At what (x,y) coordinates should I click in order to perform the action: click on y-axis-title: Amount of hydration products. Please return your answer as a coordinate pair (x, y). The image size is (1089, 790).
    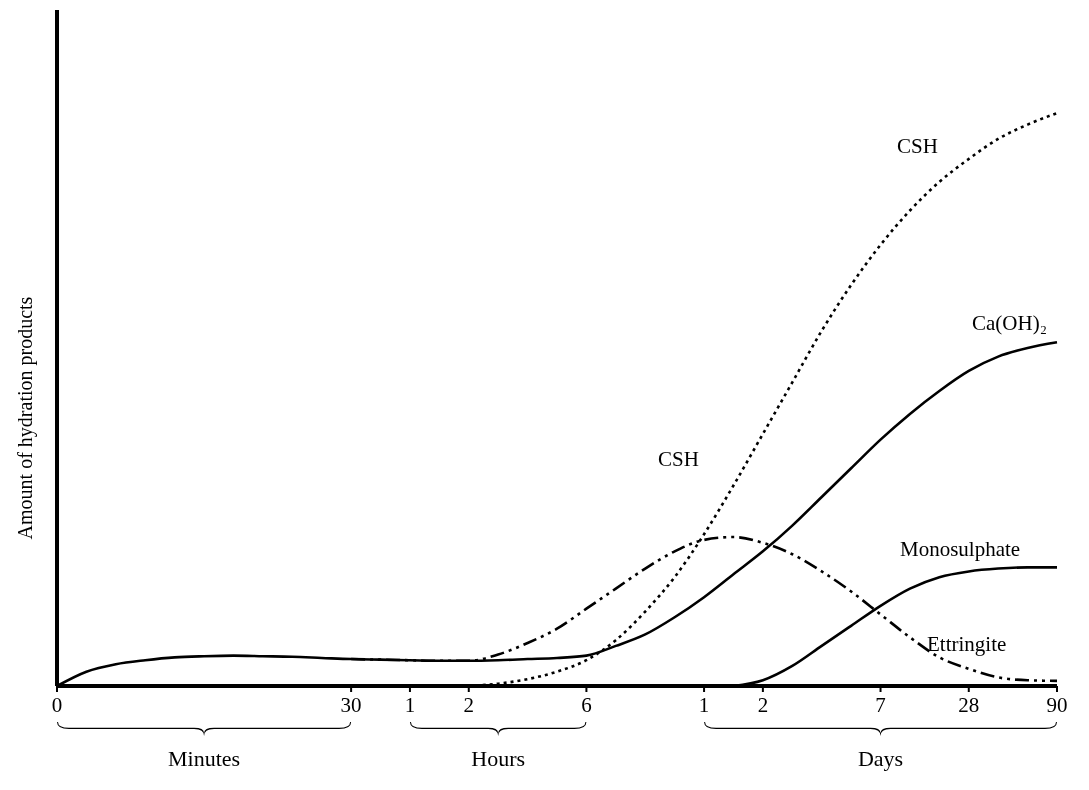
    Looking at the image, I should click on (26, 418).